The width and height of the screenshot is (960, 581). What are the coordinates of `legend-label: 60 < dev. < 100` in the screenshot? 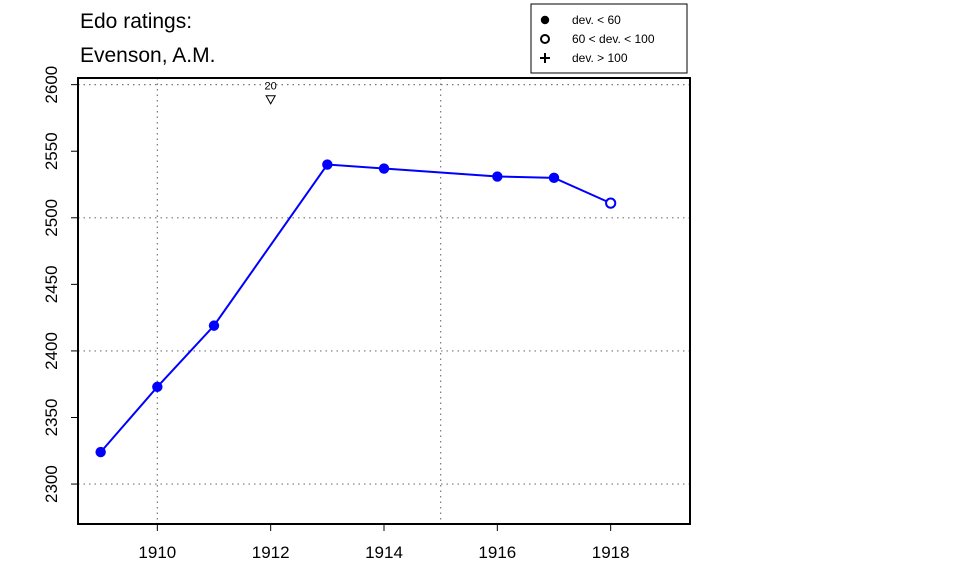 It's located at (613, 39).